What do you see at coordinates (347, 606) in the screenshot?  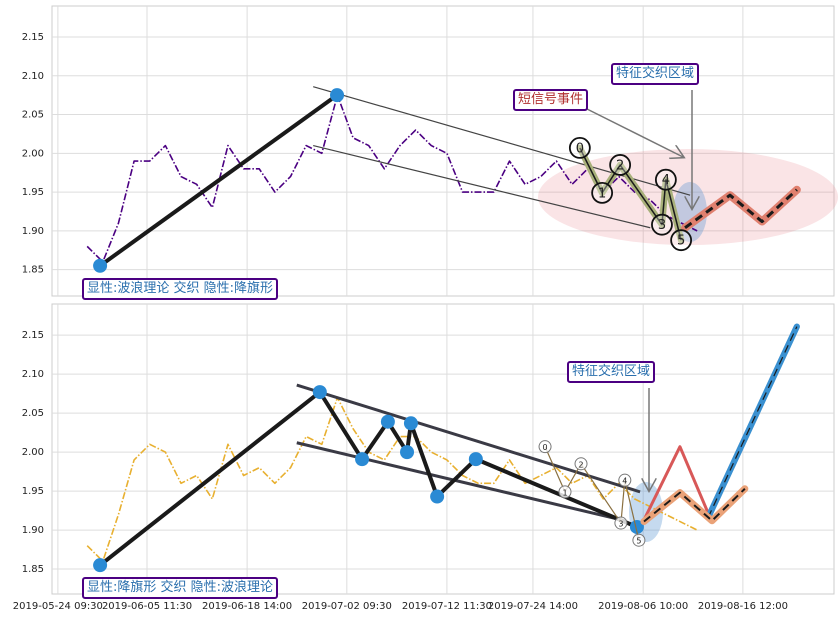 I see `x-tick-label: 2019-07-02 09:30` at bounding box center [347, 606].